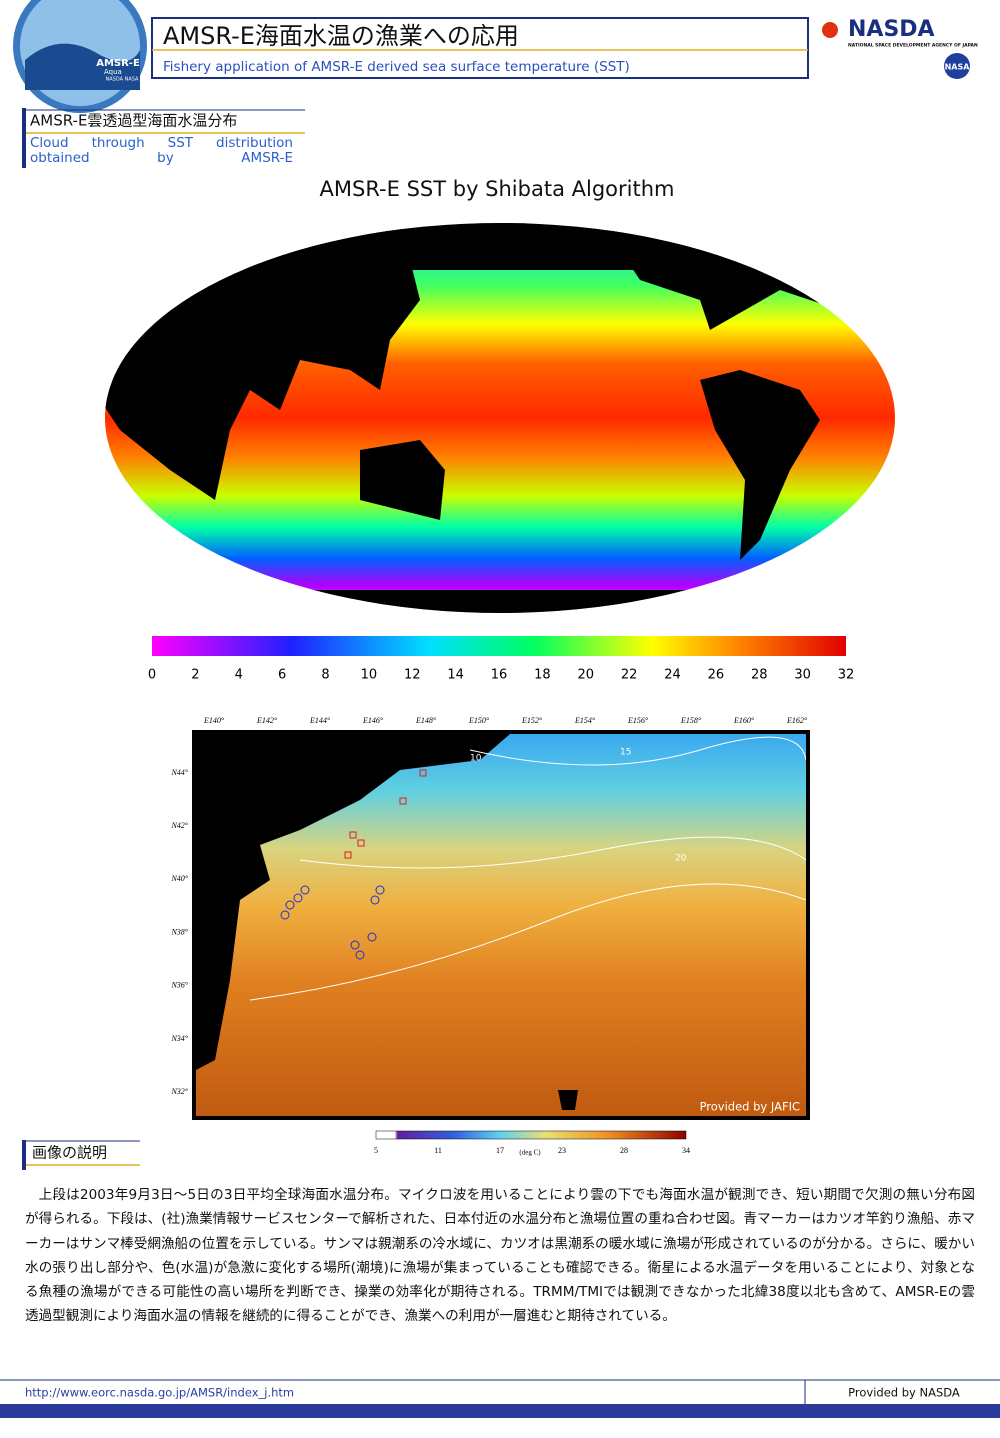 The height and width of the screenshot is (1438, 1000). I want to click on contour-label: 15, so click(625, 753).